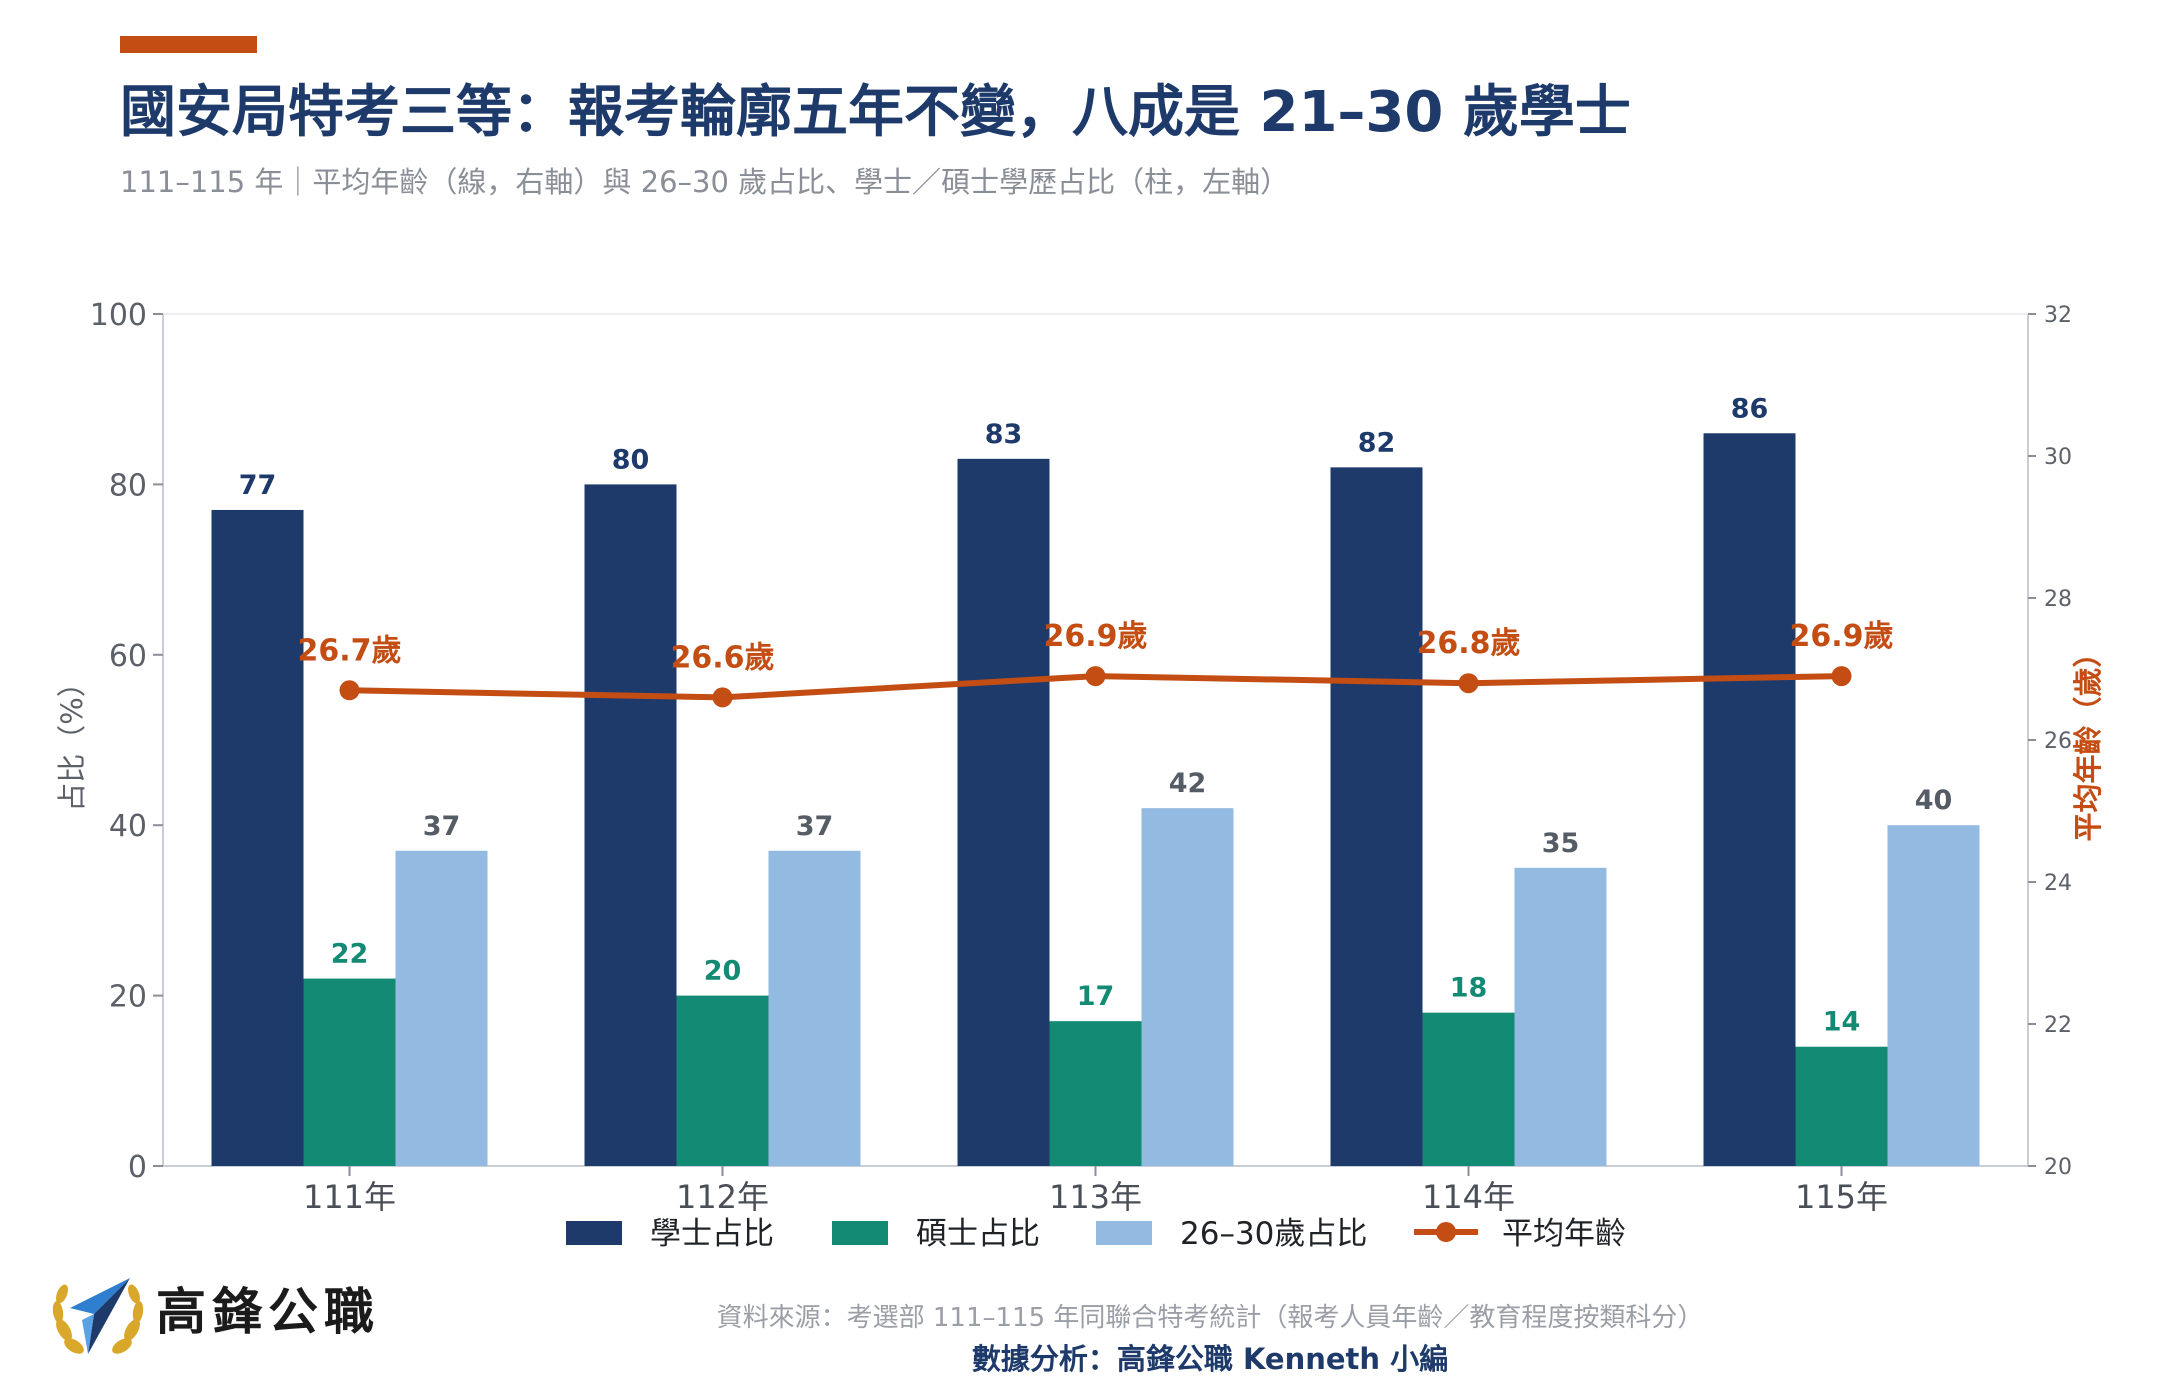  I want to click on y-axis-title: 占比（%）, so click(72, 740).